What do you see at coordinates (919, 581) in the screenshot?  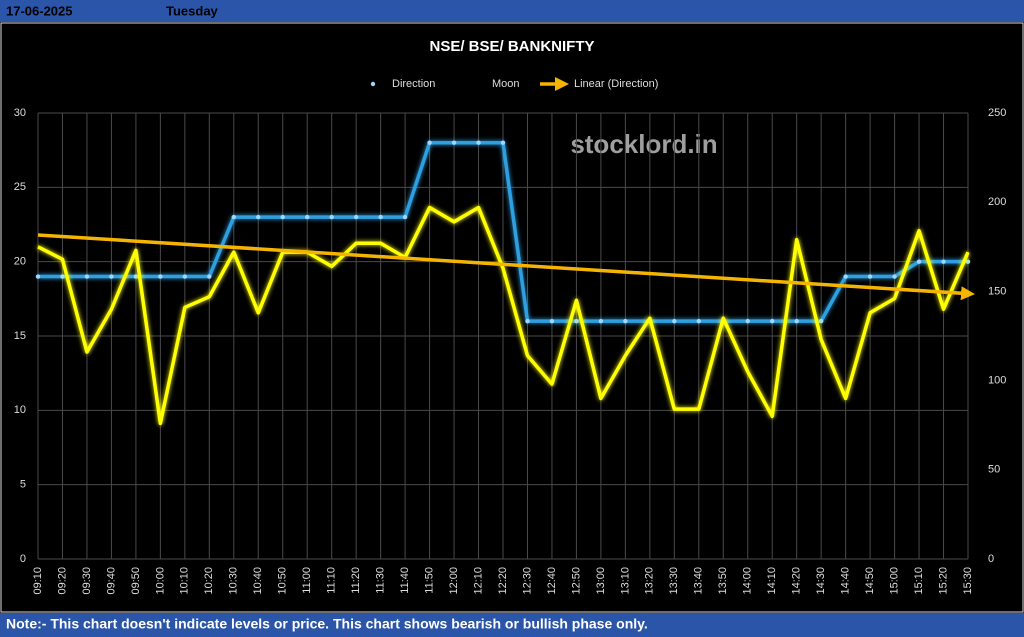 I see `x-tick-label: 15:10` at bounding box center [919, 581].